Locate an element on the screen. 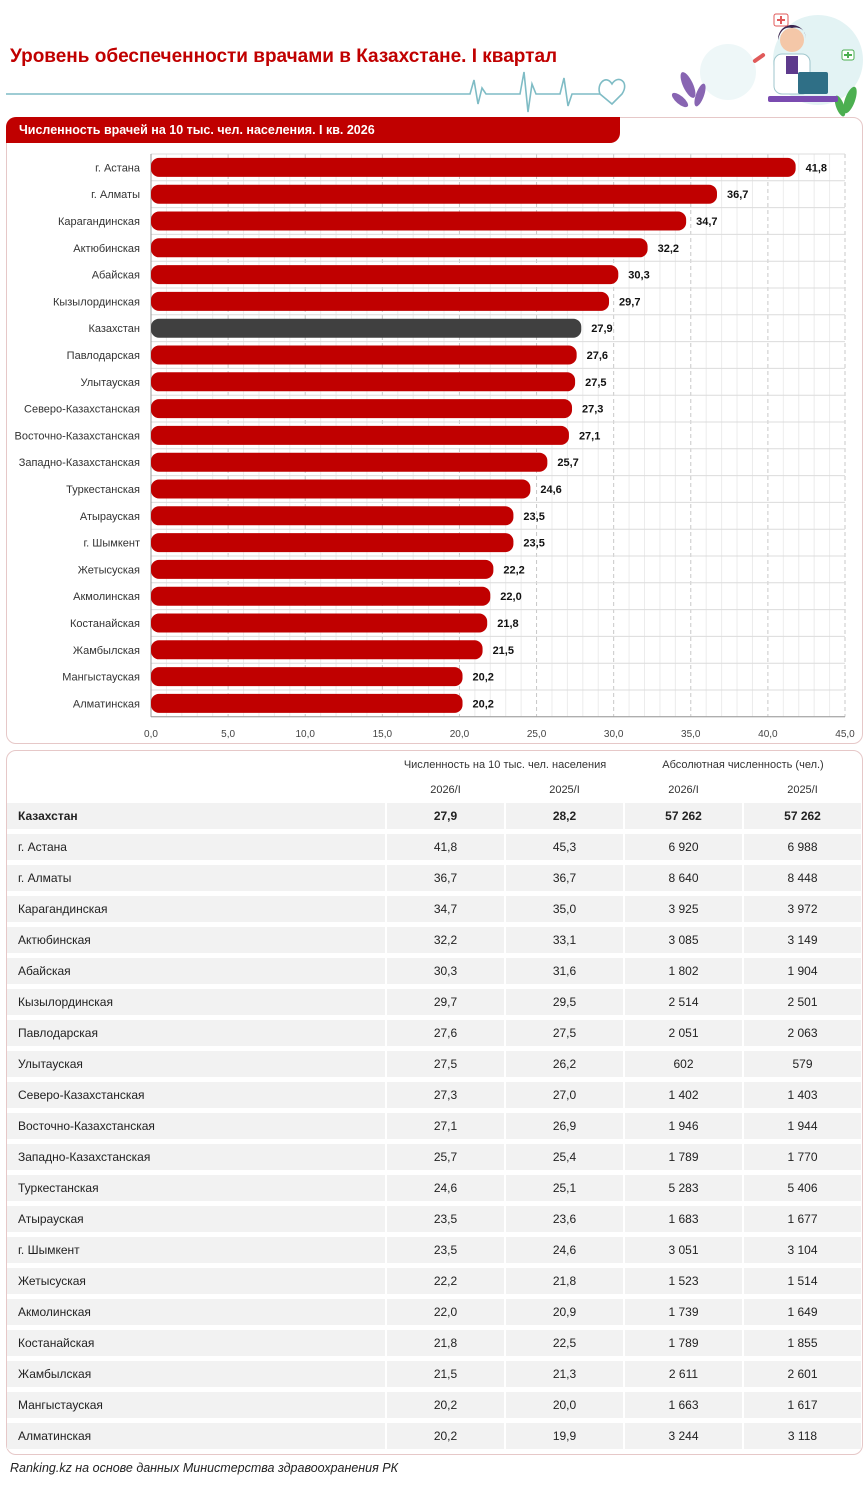 The width and height of the screenshot is (867, 1485). table-row-name: г. Шымкент is located at coordinates (196, 1250).